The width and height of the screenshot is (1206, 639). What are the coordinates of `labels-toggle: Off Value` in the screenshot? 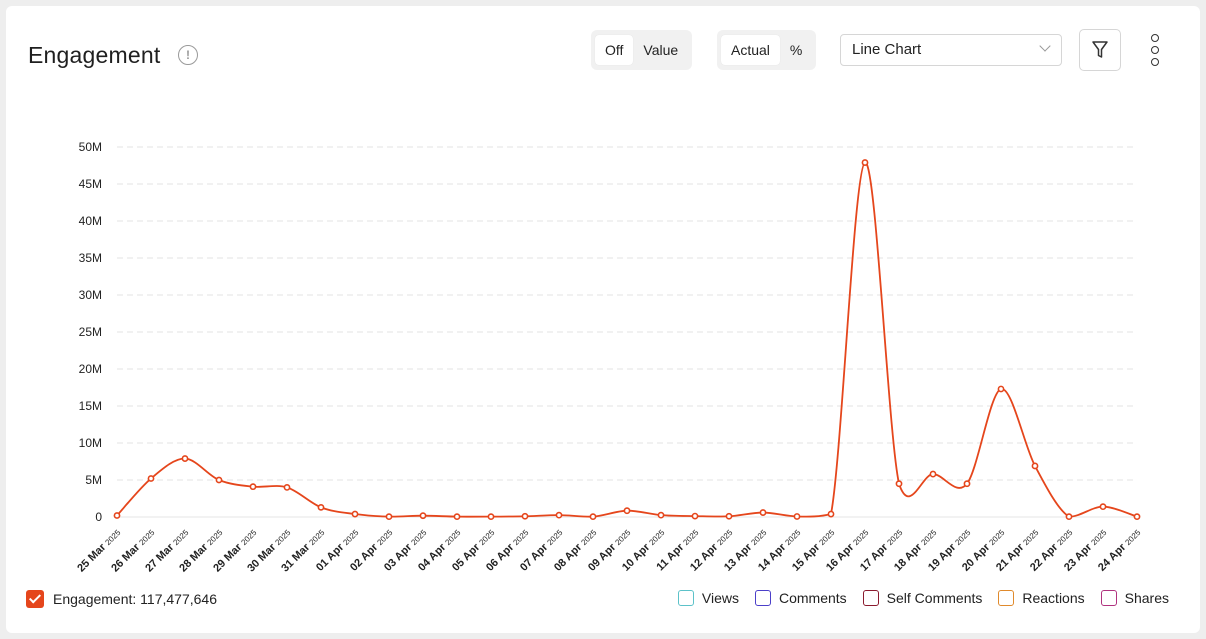 It's located at (642, 50).